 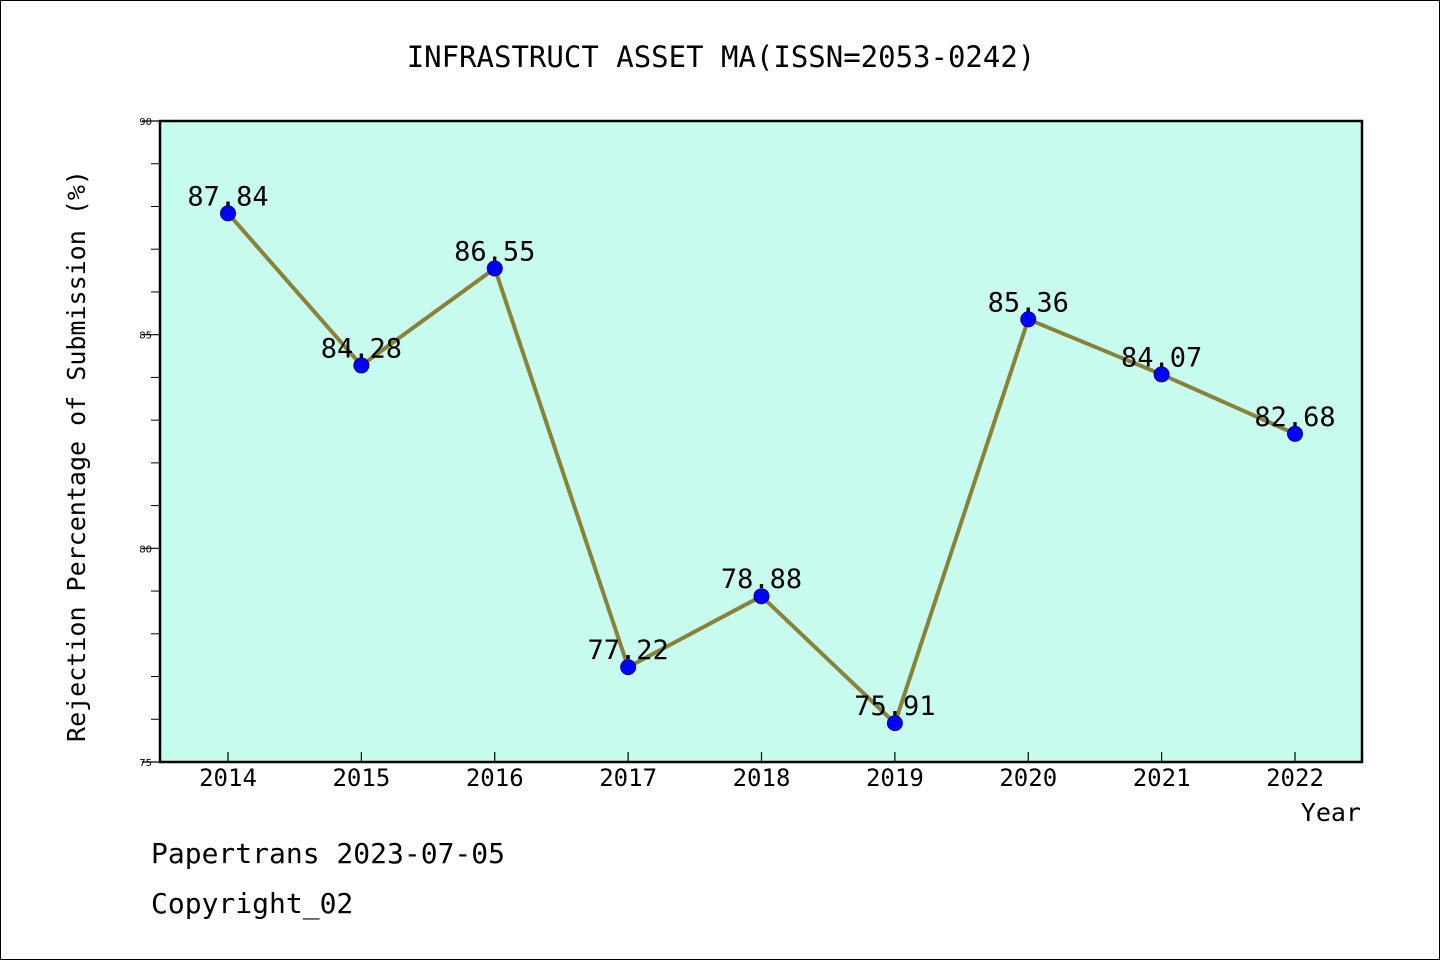 What do you see at coordinates (328, 853) in the screenshot?
I see `footer-date-text: Papertrans 2023-07-05` at bounding box center [328, 853].